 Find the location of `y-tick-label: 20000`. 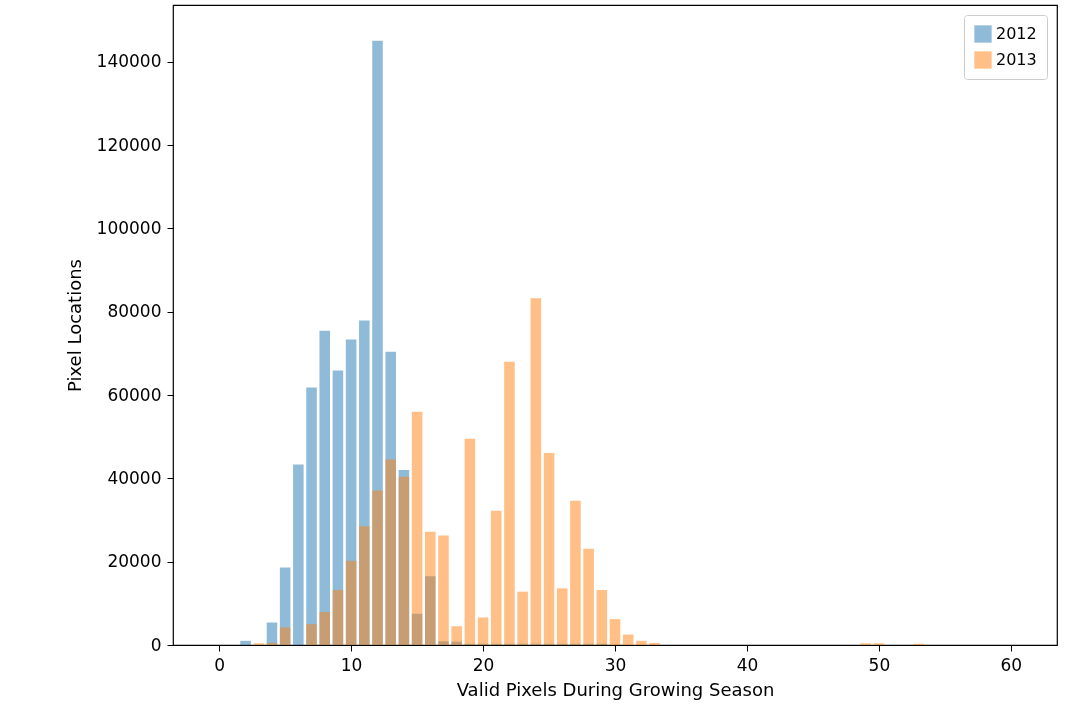

y-tick-label: 20000 is located at coordinates (134, 561).